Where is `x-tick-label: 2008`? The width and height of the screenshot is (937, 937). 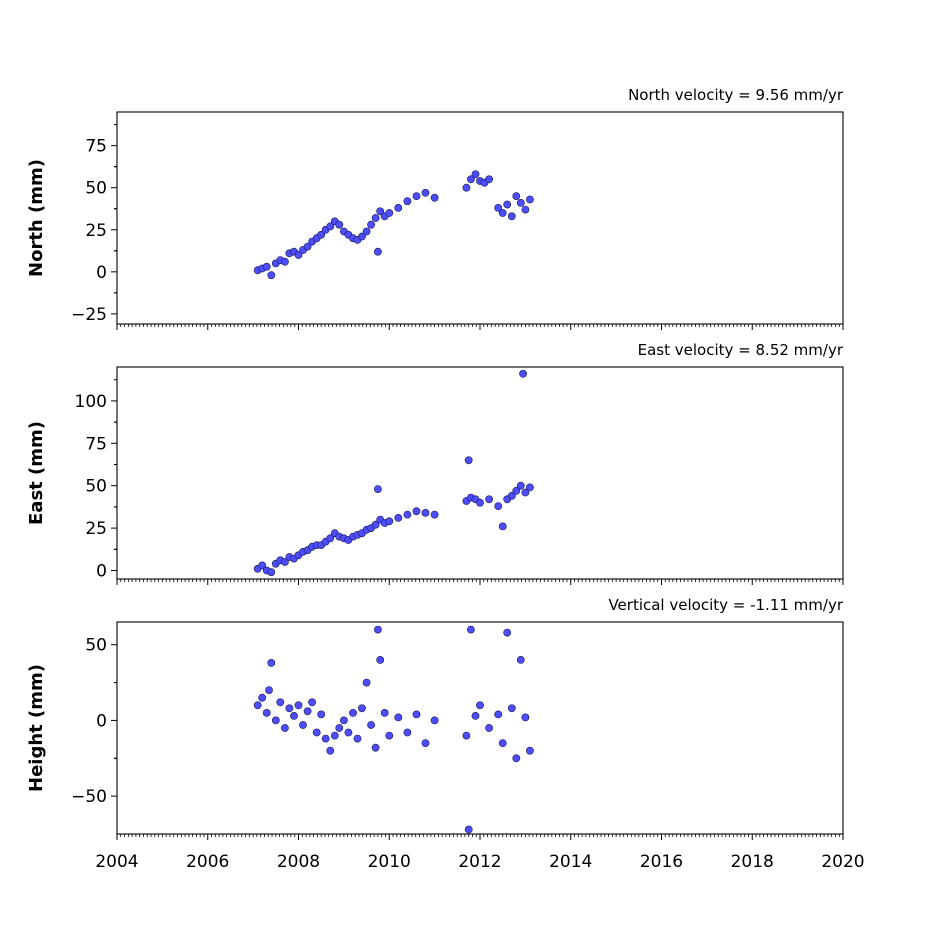
x-tick-label: 2008 is located at coordinates (298, 862).